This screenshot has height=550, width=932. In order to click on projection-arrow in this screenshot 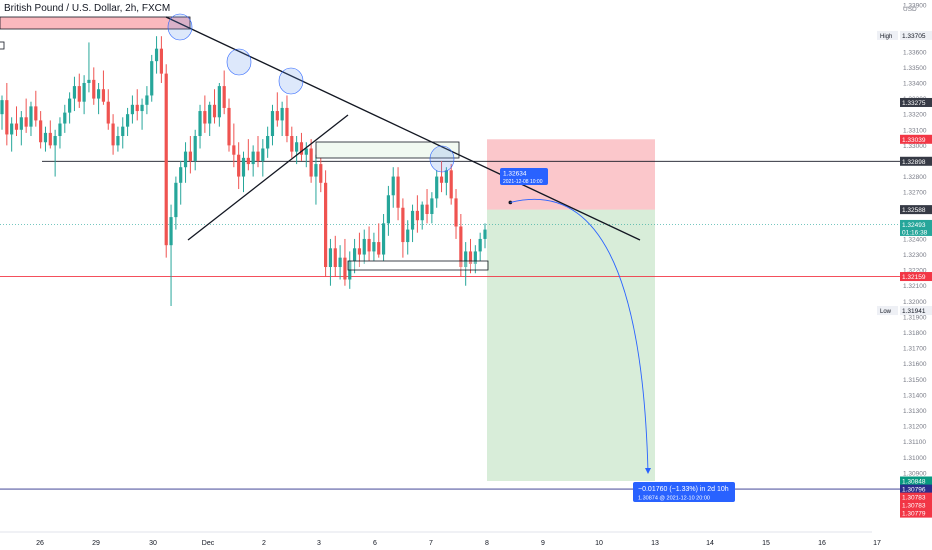, I will do `click(648, 470)`.